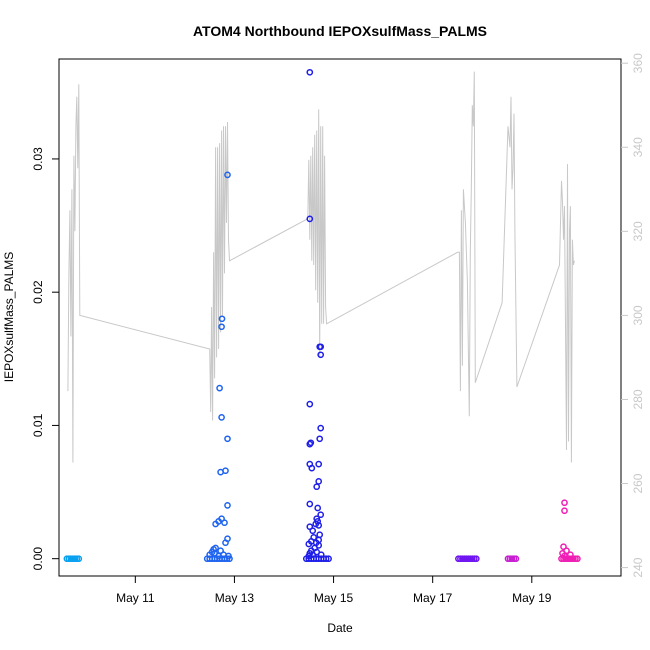 This screenshot has height=650, width=650. What do you see at coordinates (135, 598) in the screenshot?
I see `x-tick-label: May 11` at bounding box center [135, 598].